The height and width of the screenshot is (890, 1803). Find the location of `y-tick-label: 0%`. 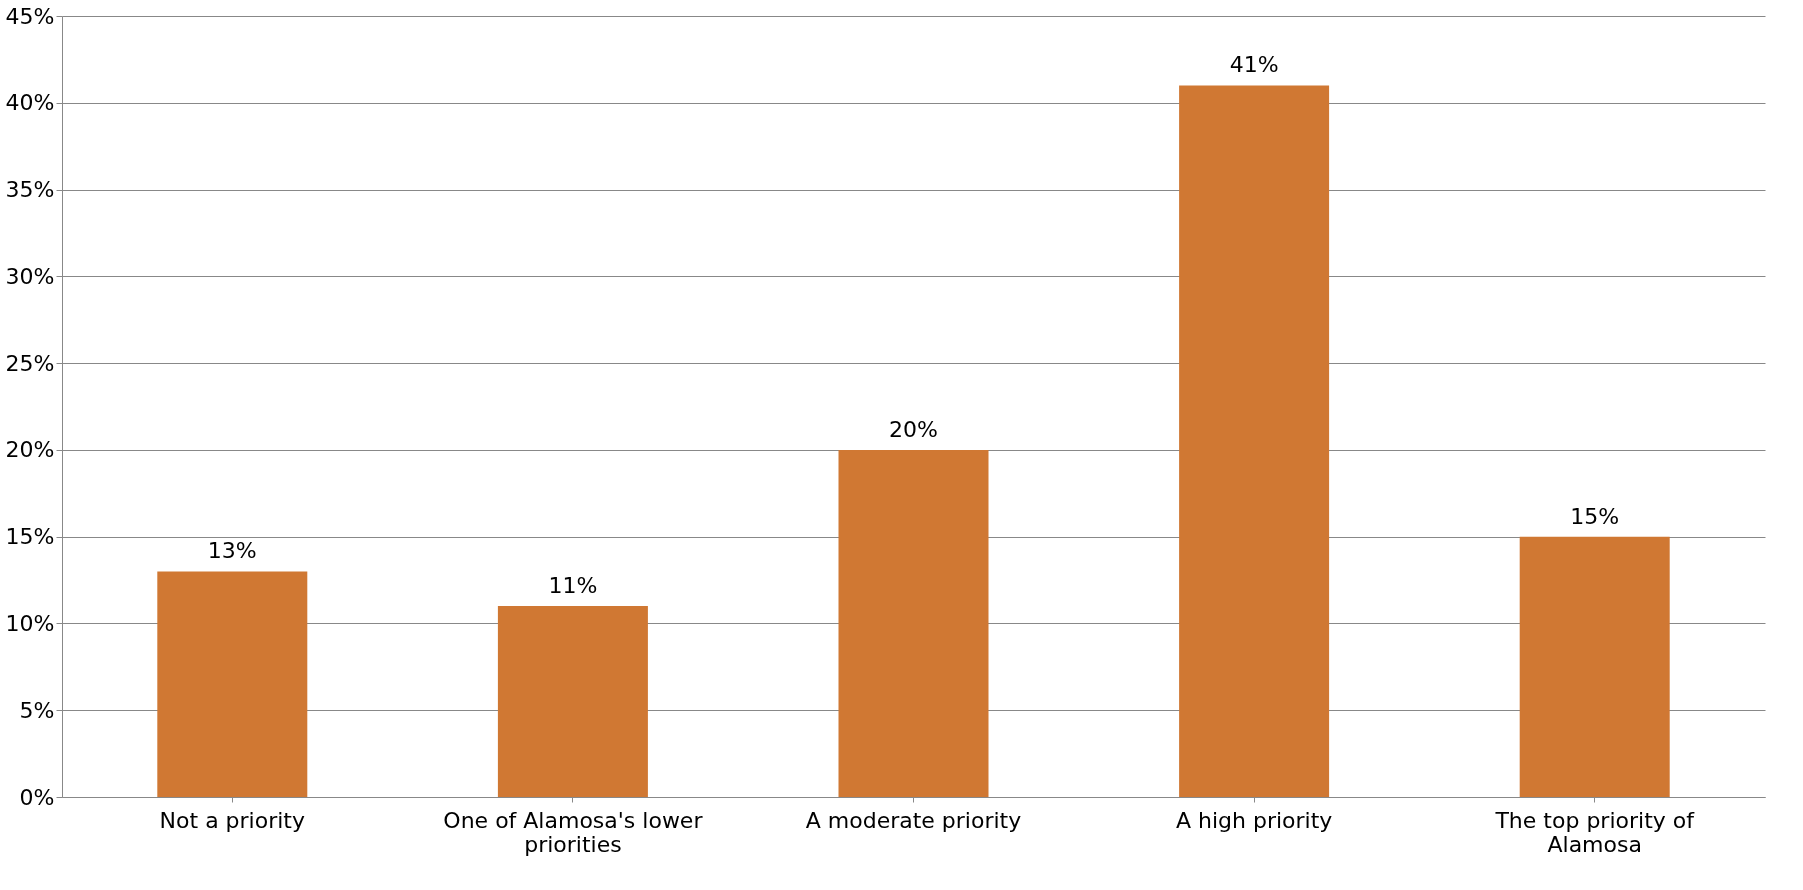

y-tick-label: 0% is located at coordinates (37, 797).